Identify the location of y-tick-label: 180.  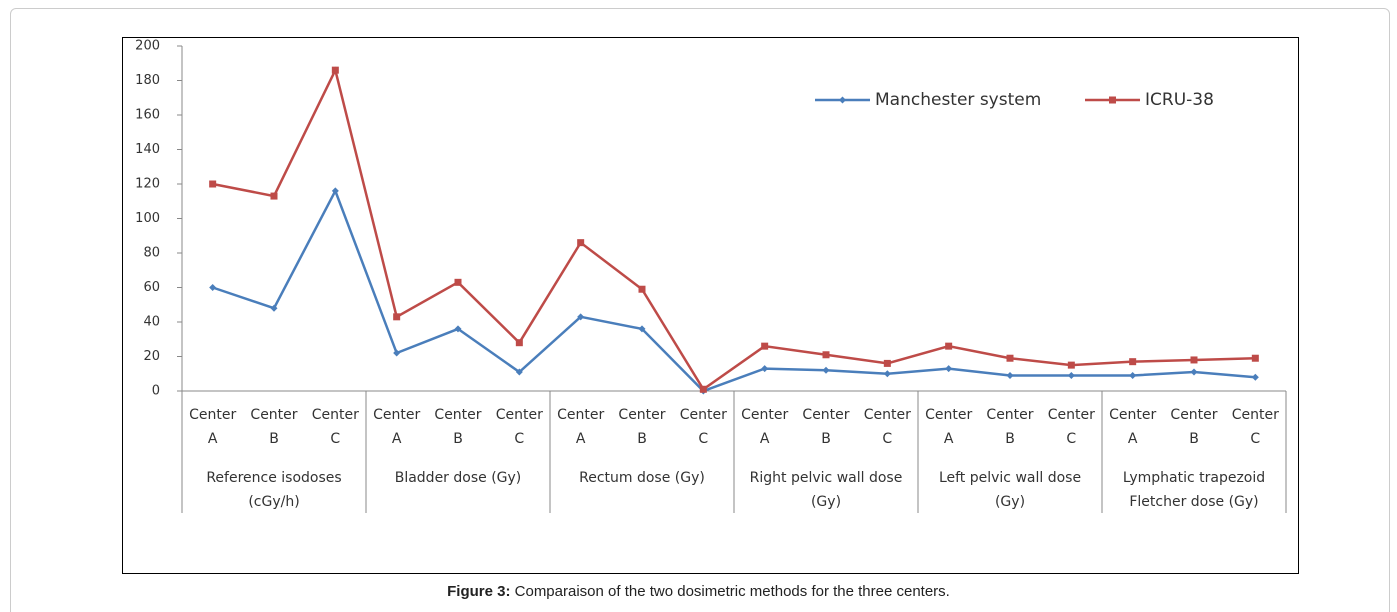
(147, 80).